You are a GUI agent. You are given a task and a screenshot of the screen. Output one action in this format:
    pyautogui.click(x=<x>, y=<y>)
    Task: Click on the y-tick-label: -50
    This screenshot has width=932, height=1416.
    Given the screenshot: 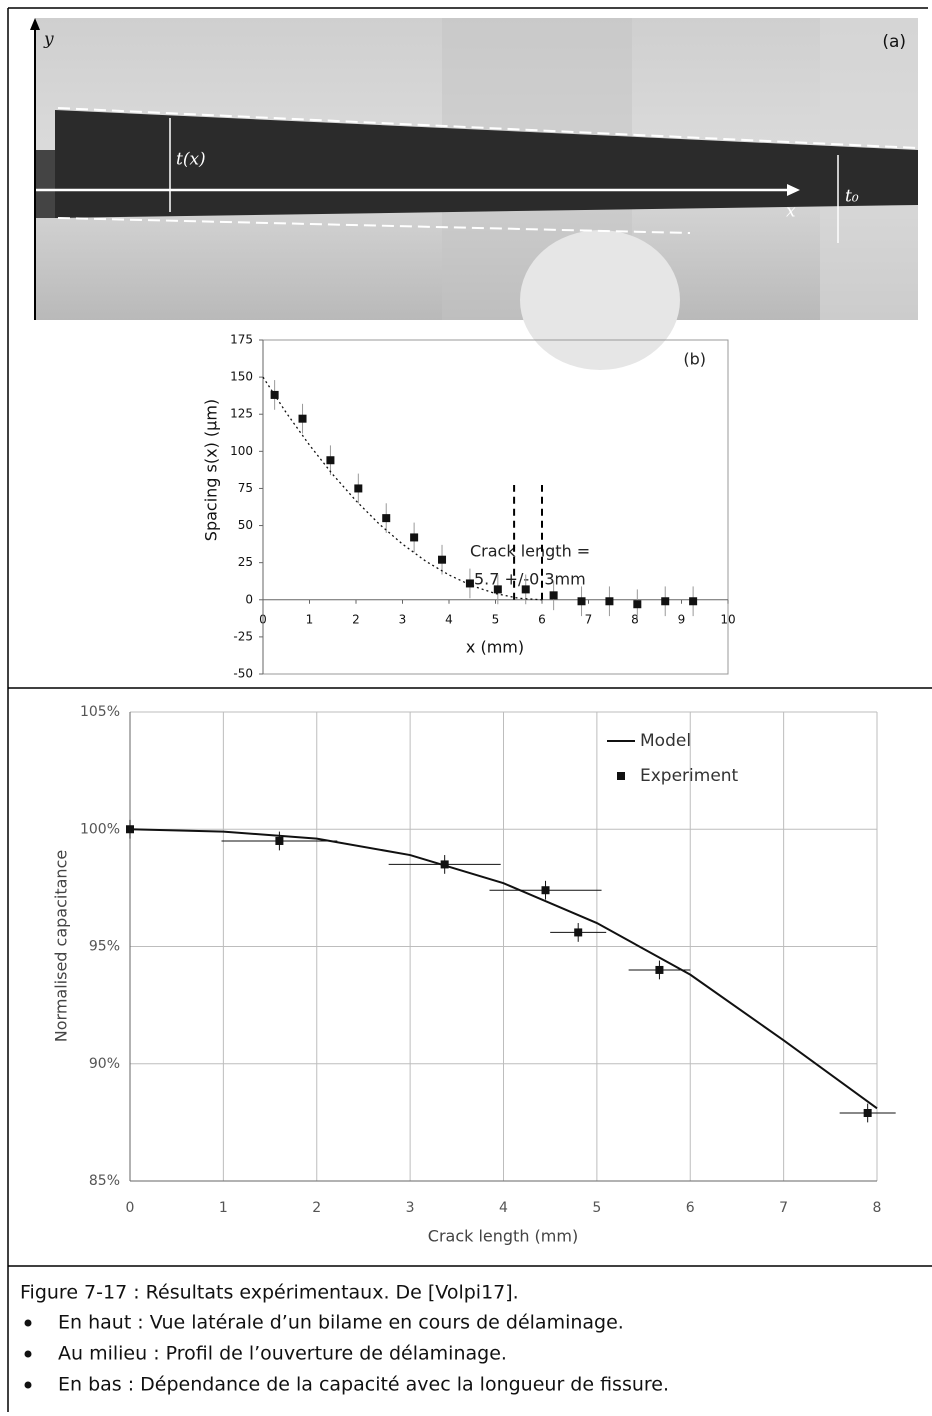 What is the action you would take?
    pyautogui.click(x=243, y=674)
    